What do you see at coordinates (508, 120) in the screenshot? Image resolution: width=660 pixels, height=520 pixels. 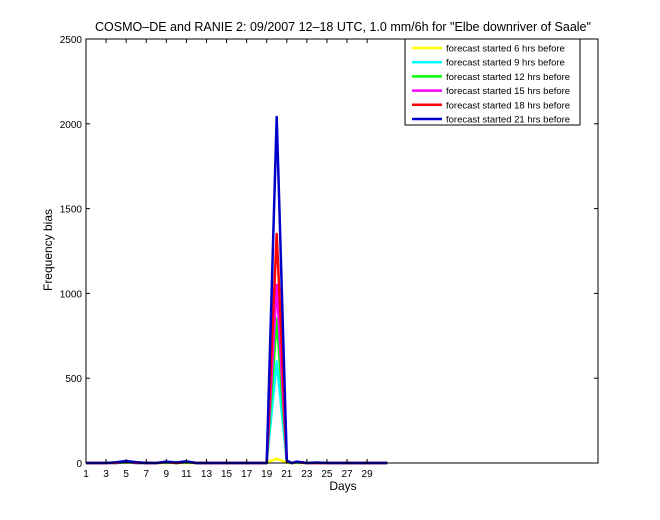 I see `legend-label-6: forecast started 21 hrs before` at bounding box center [508, 120].